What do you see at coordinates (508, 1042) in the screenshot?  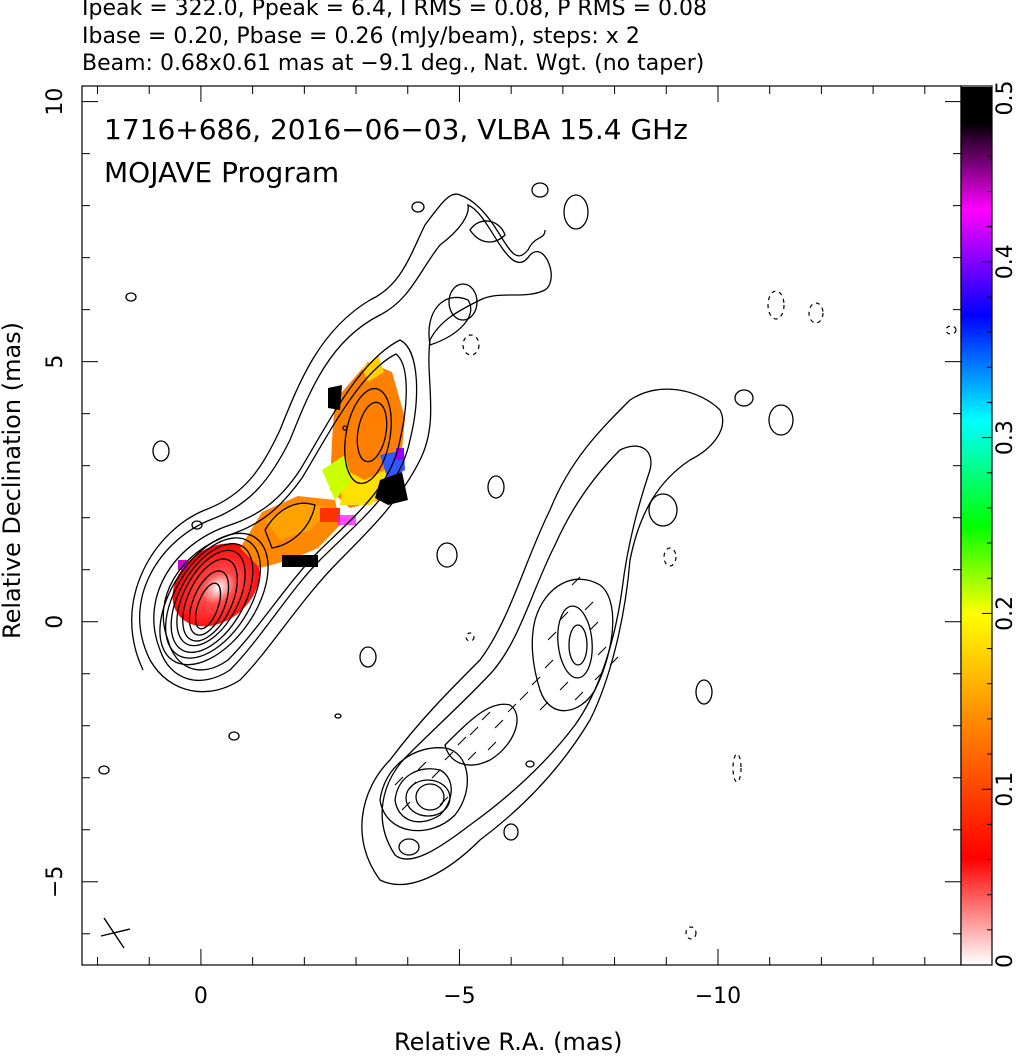 I see `x-axis-label: Relative R.A. (mas)` at bounding box center [508, 1042].